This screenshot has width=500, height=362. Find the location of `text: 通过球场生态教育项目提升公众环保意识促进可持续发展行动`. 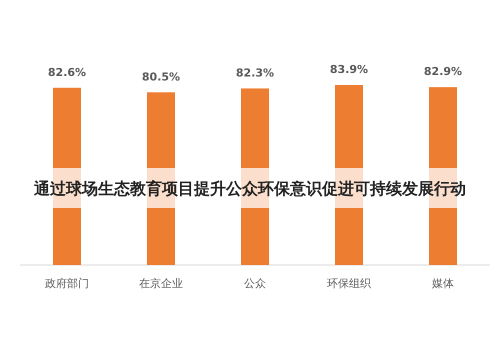

text: 通过球场生态教育项目提升公众环保意识促进可持续发展行动 is located at coordinates (249, 188).